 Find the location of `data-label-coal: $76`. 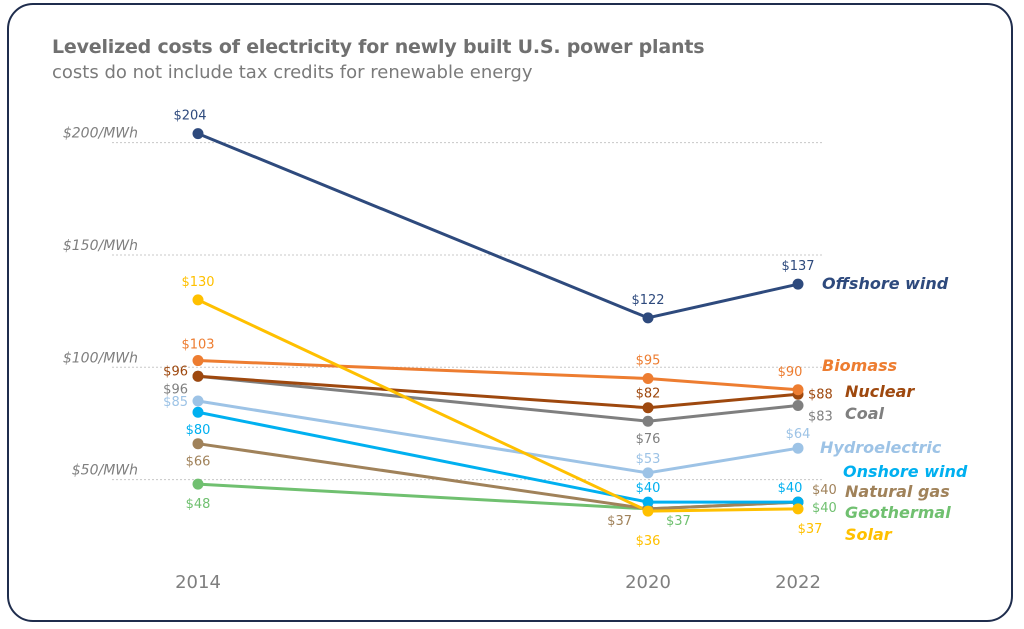

data-label-coal: $76 is located at coordinates (648, 439).